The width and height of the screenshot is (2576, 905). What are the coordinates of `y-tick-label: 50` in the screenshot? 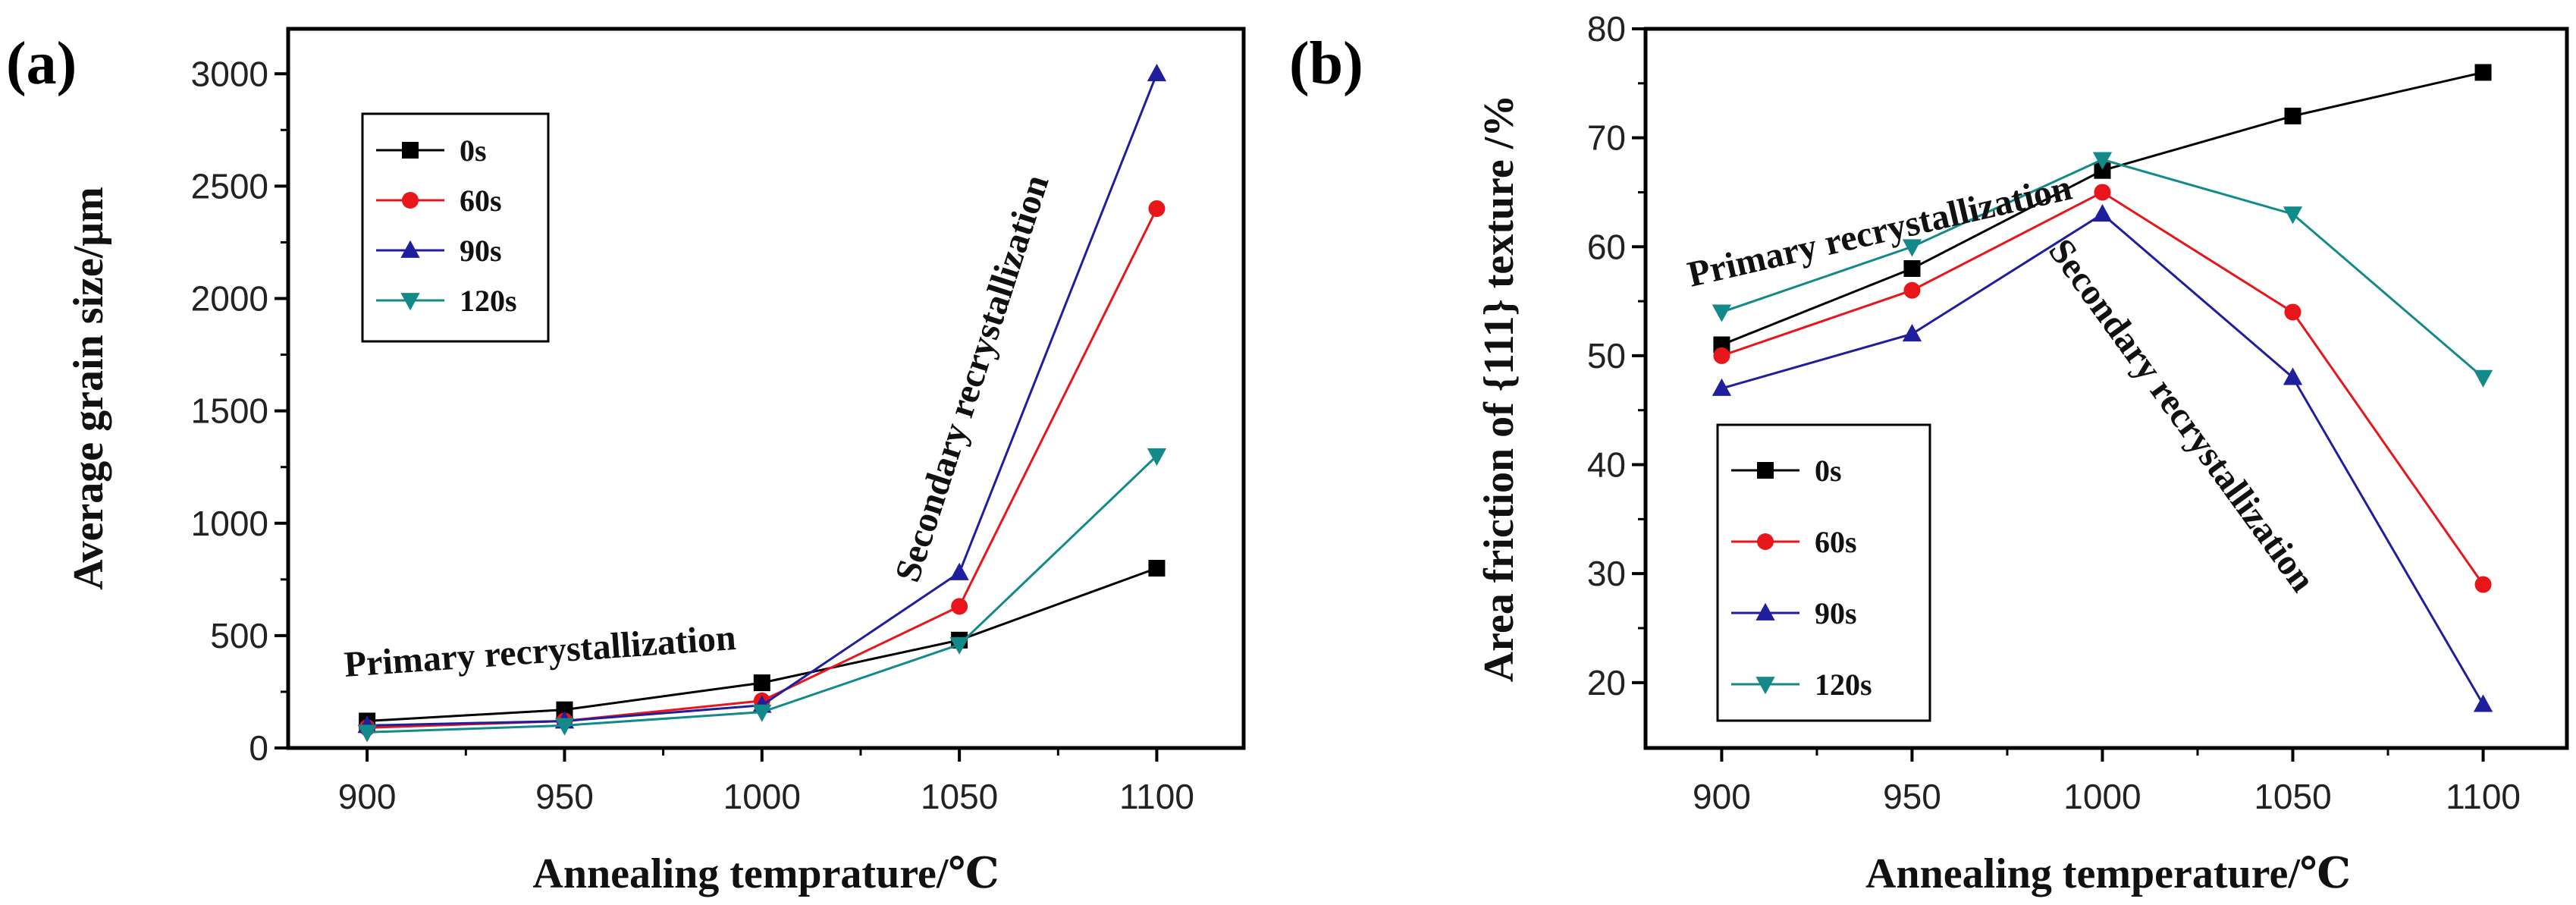 It's located at (1606, 356).